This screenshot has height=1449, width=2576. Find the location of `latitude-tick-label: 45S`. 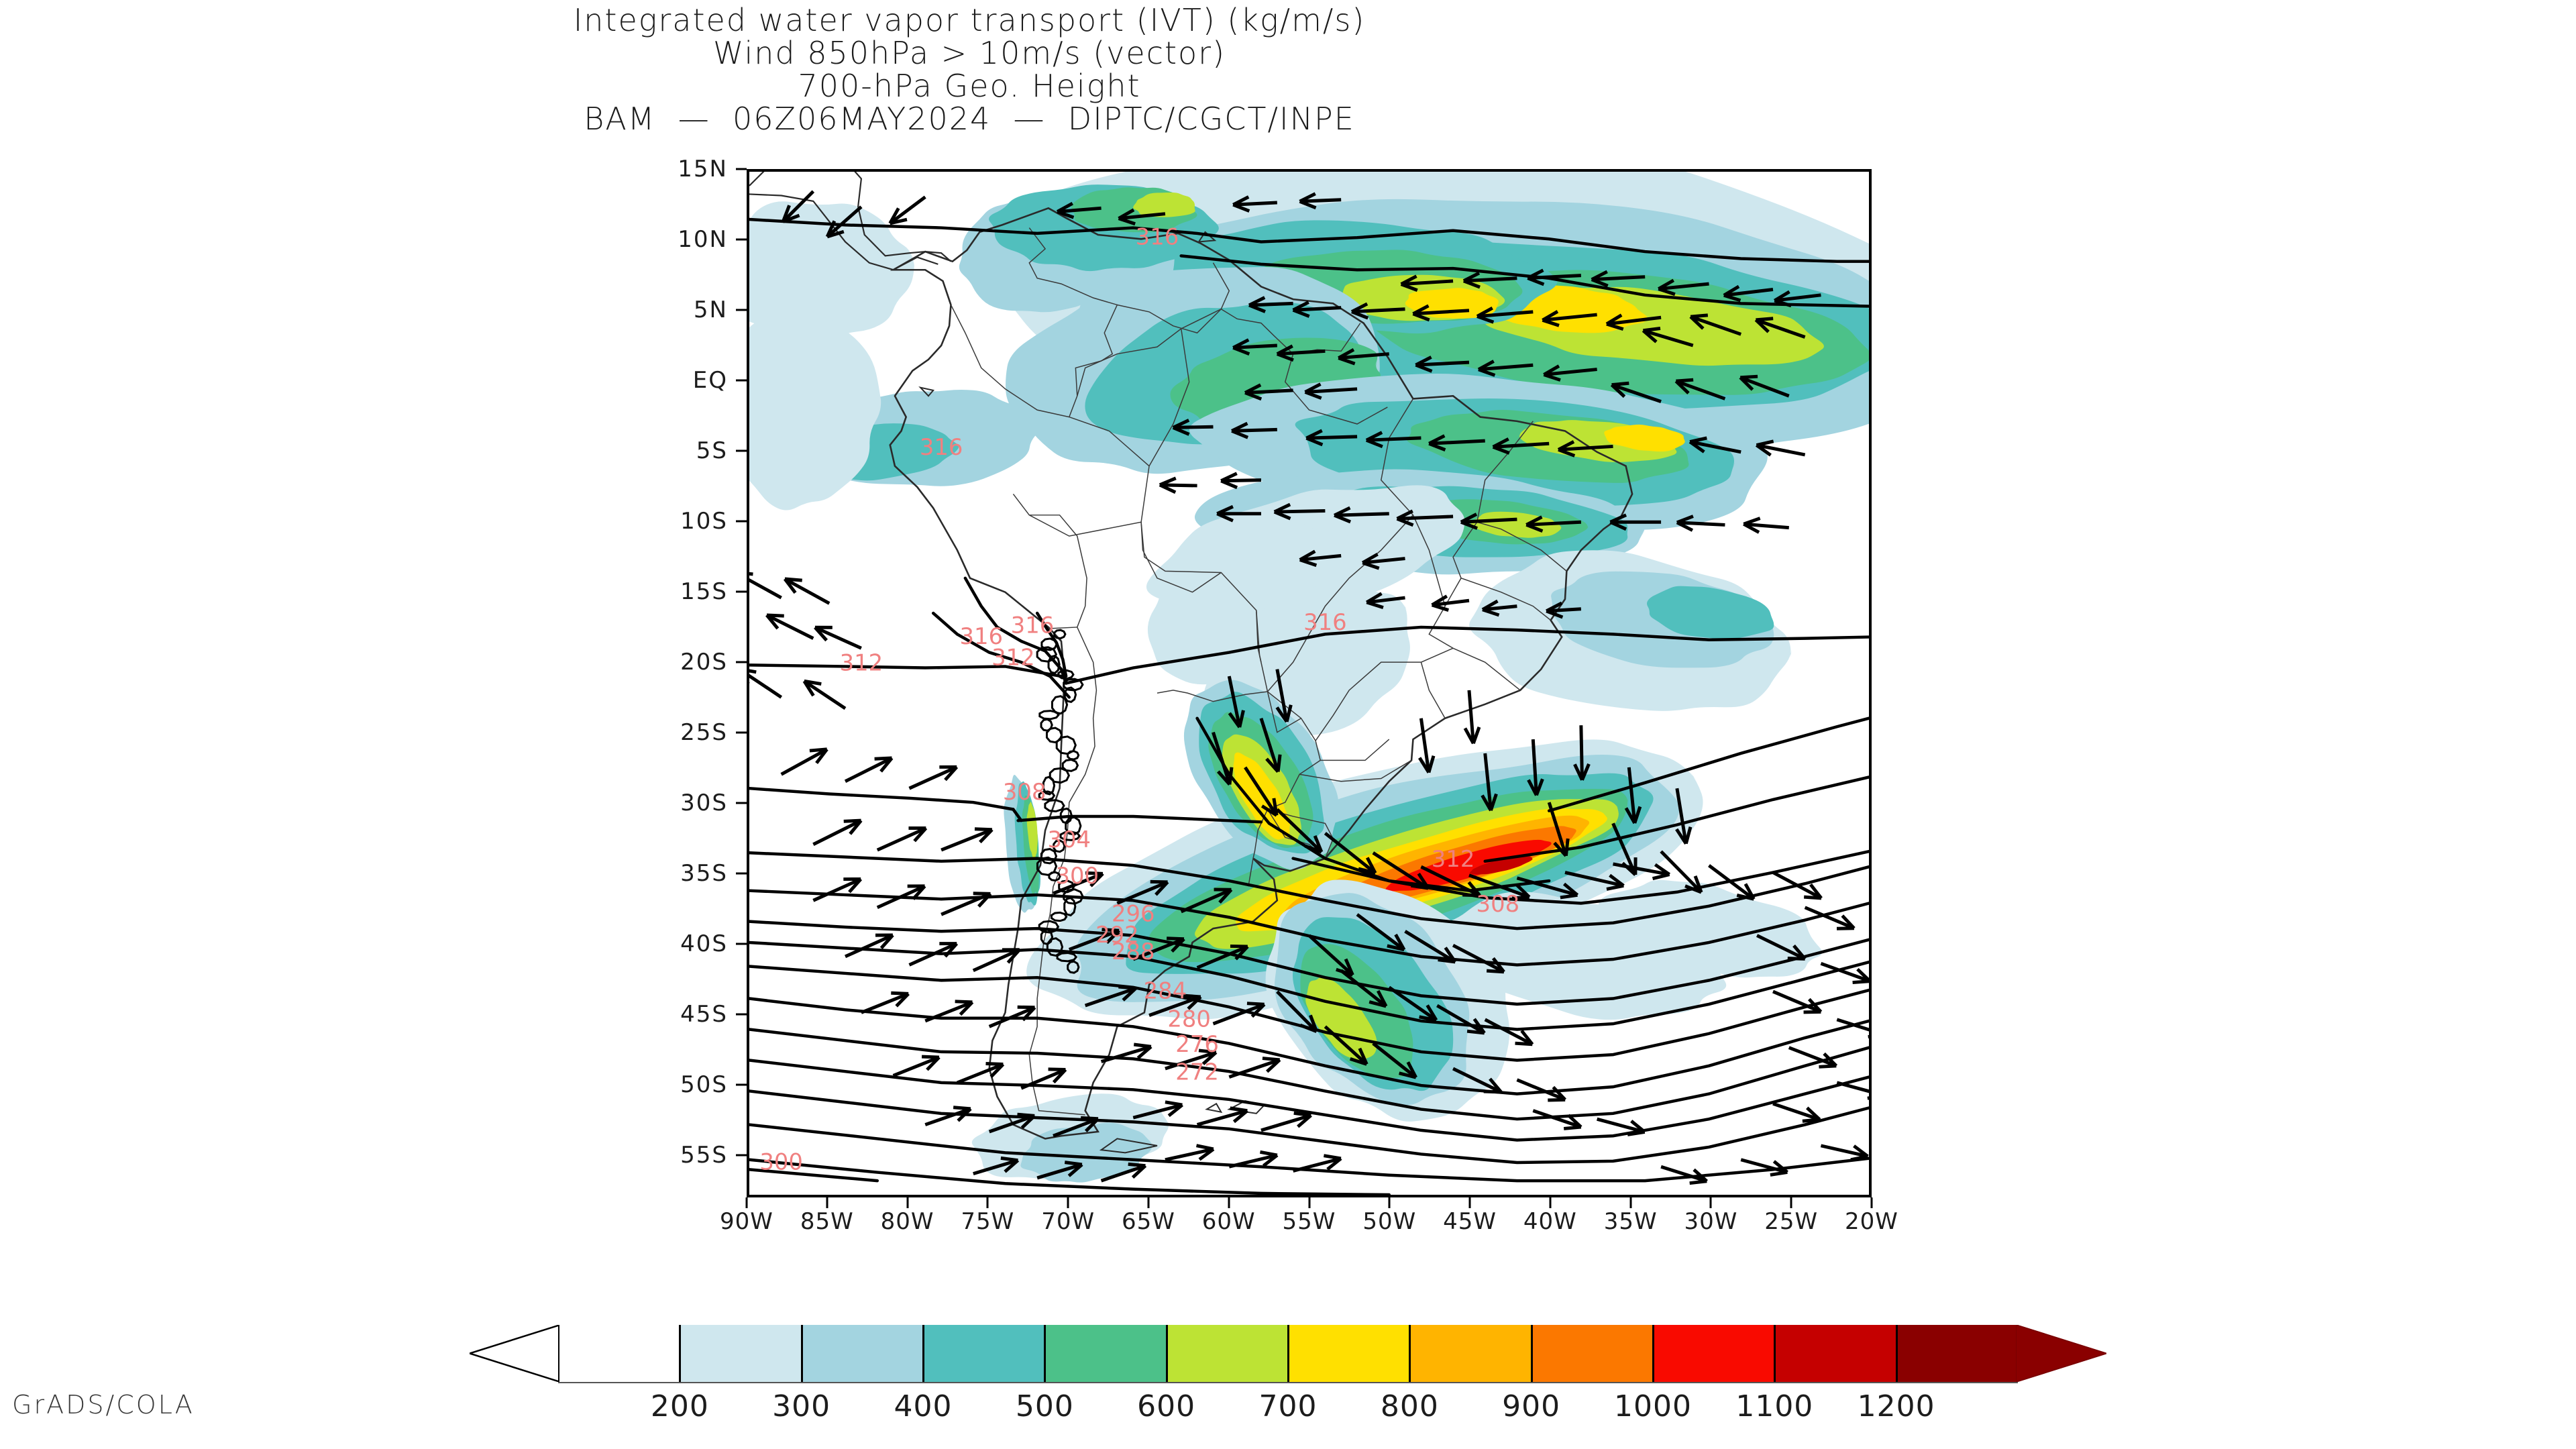

latitude-tick-label: 45S is located at coordinates (704, 1014).